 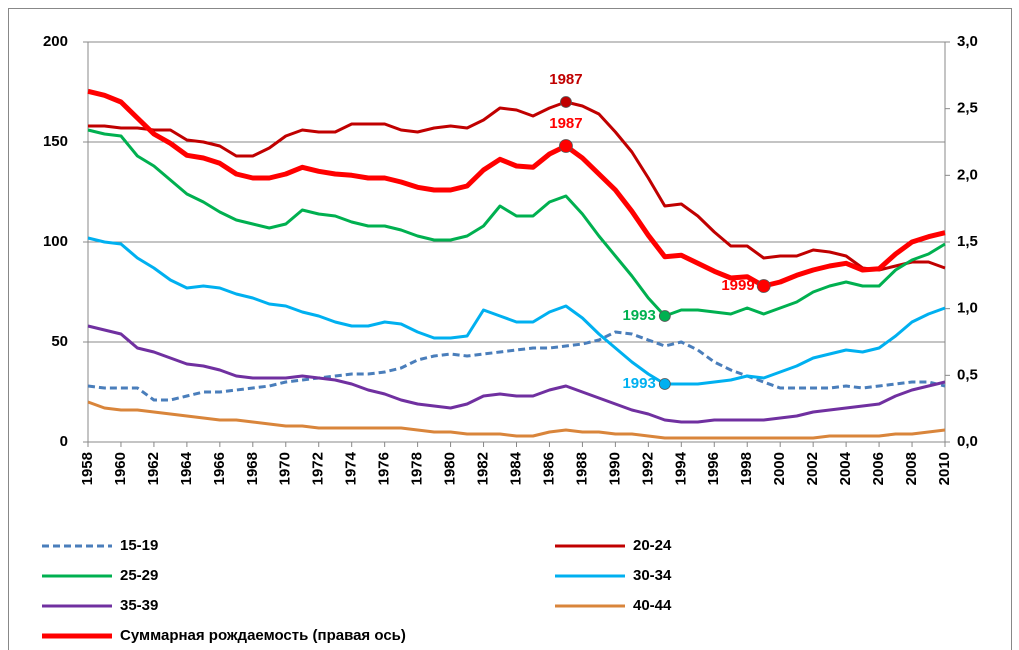 I want to click on x-tick-label: 2004, so click(x=845, y=468).